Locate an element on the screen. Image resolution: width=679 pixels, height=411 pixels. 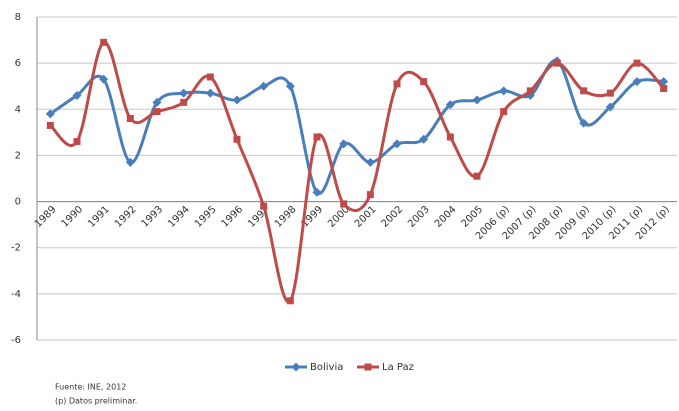
x-tick-label: 1998 is located at coordinates (286, 217).